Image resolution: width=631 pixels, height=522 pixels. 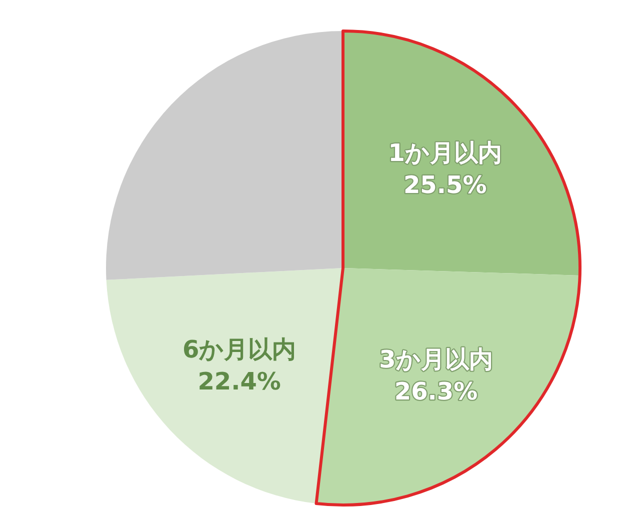 What do you see at coordinates (445, 185) in the screenshot?
I see `data-label: 25.5%` at bounding box center [445, 185].